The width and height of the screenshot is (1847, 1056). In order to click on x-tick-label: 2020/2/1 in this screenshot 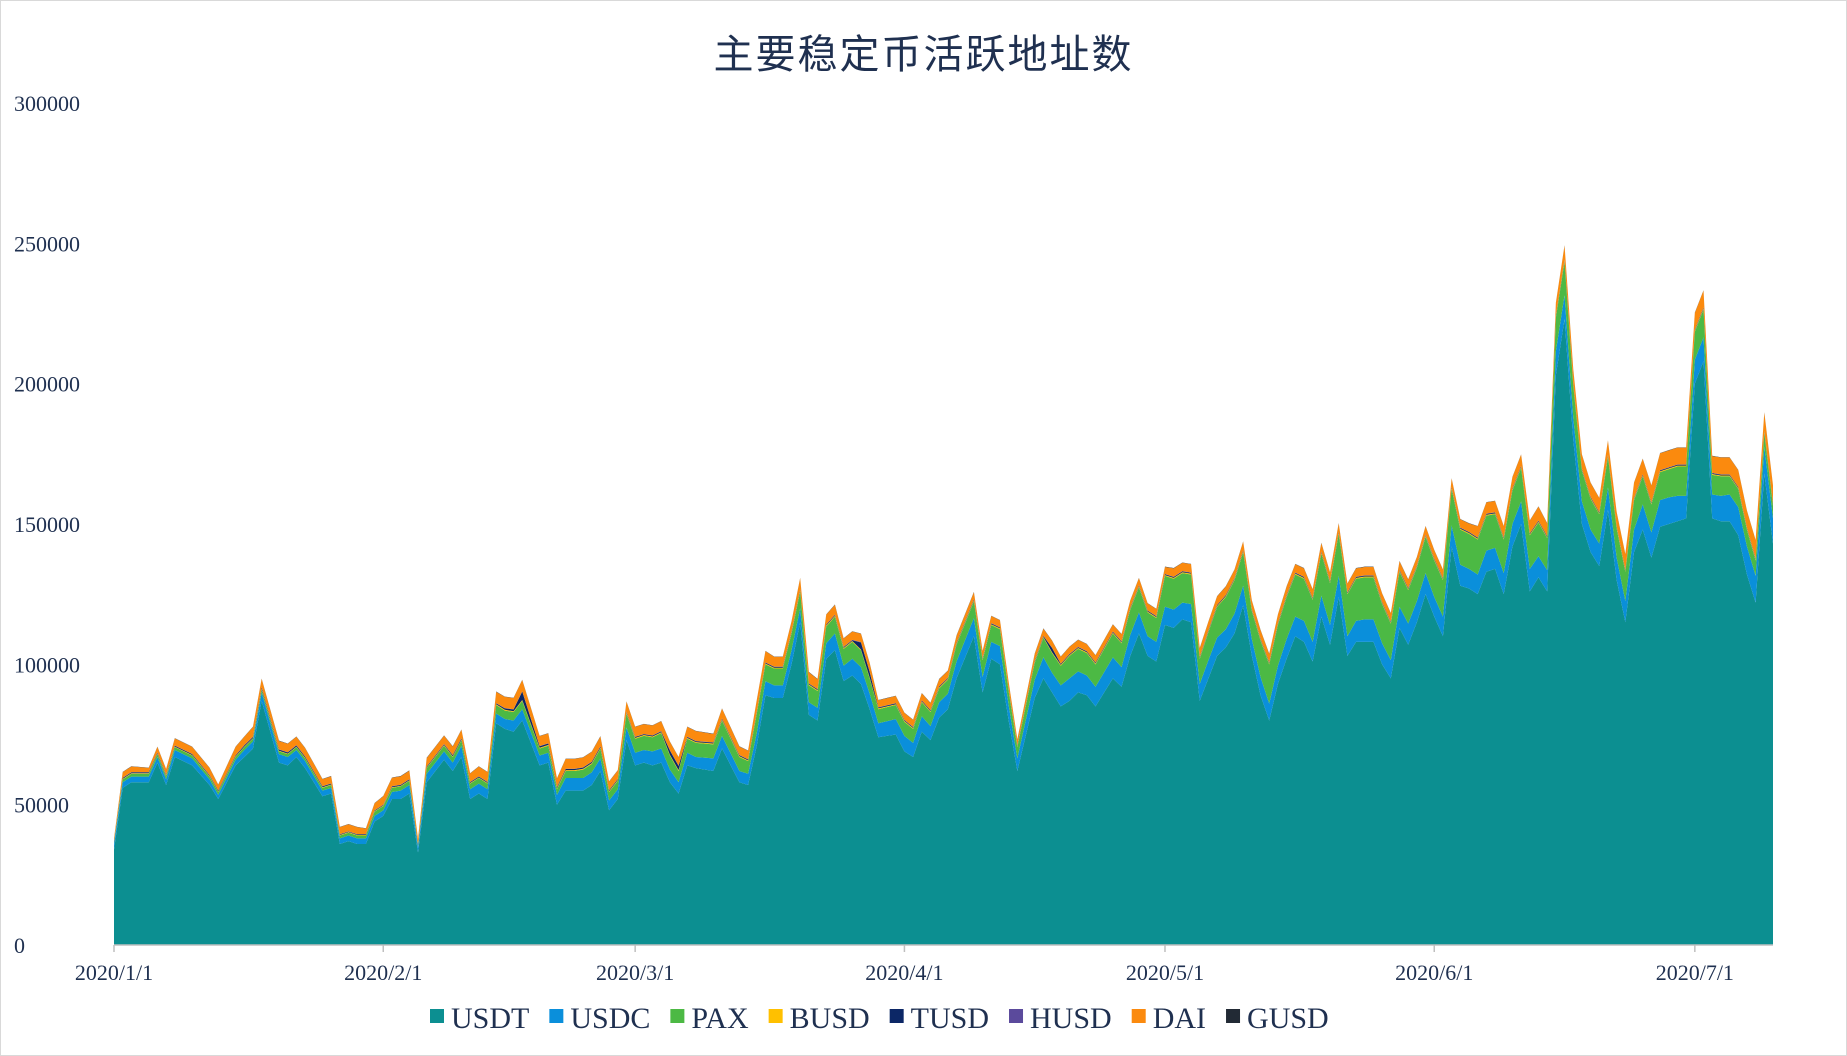, I will do `click(383, 972)`.